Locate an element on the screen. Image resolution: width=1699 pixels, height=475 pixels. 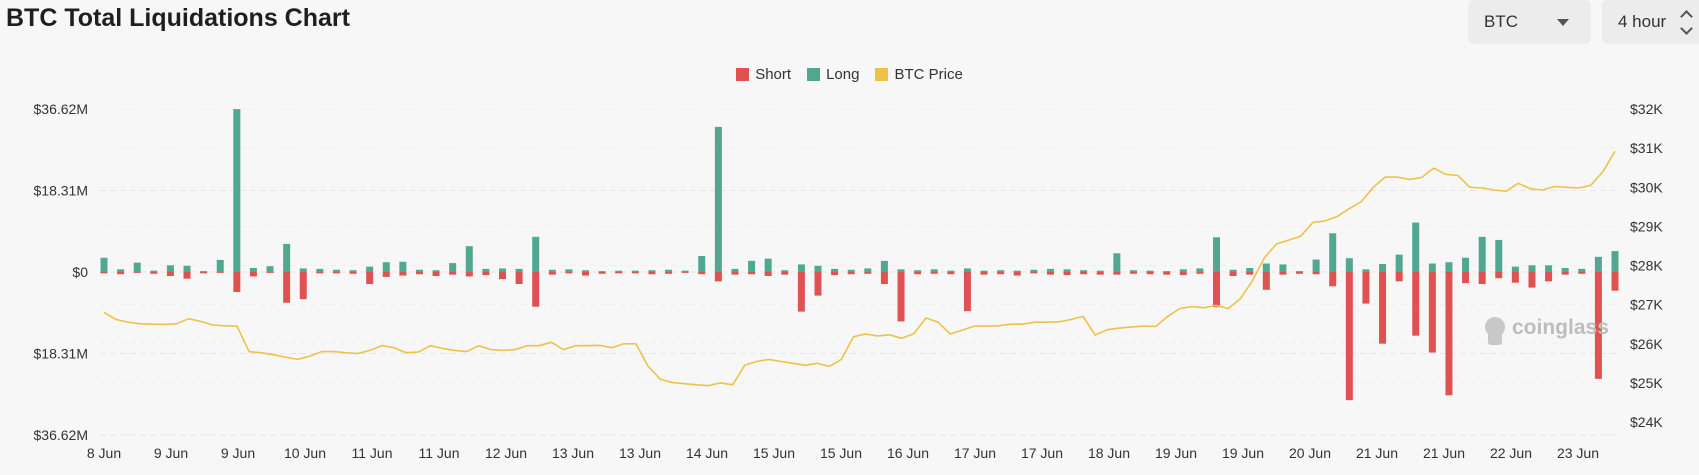
legend-item-short: Short is located at coordinates (763, 74).